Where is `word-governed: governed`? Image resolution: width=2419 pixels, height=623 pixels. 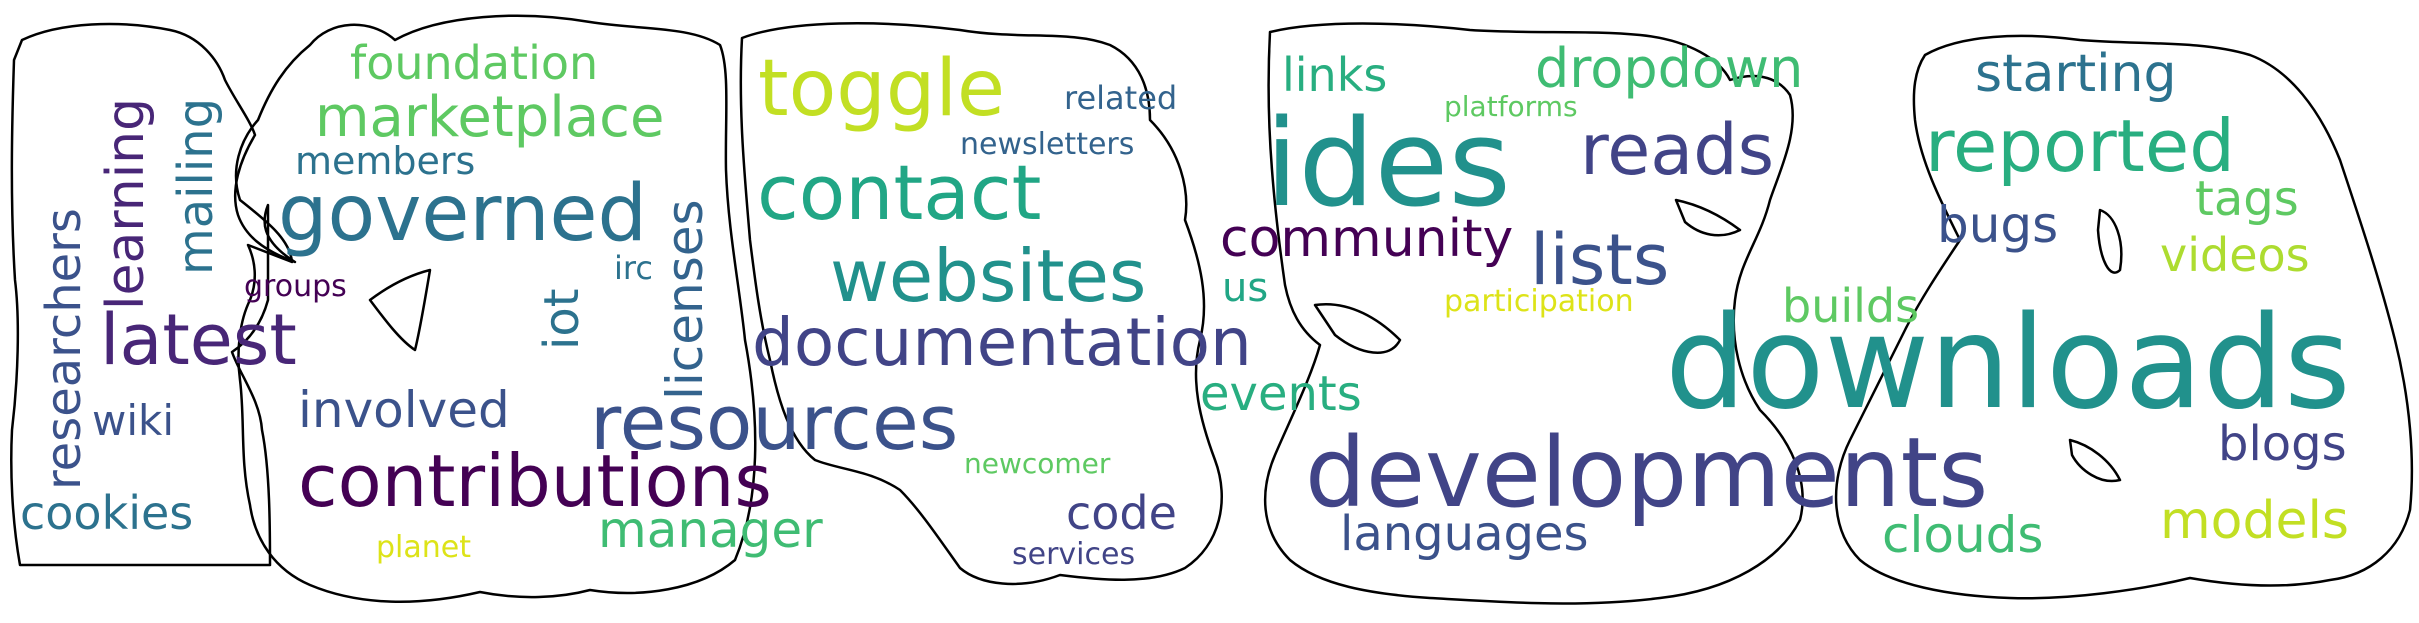 word-governed: governed is located at coordinates (463, 214).